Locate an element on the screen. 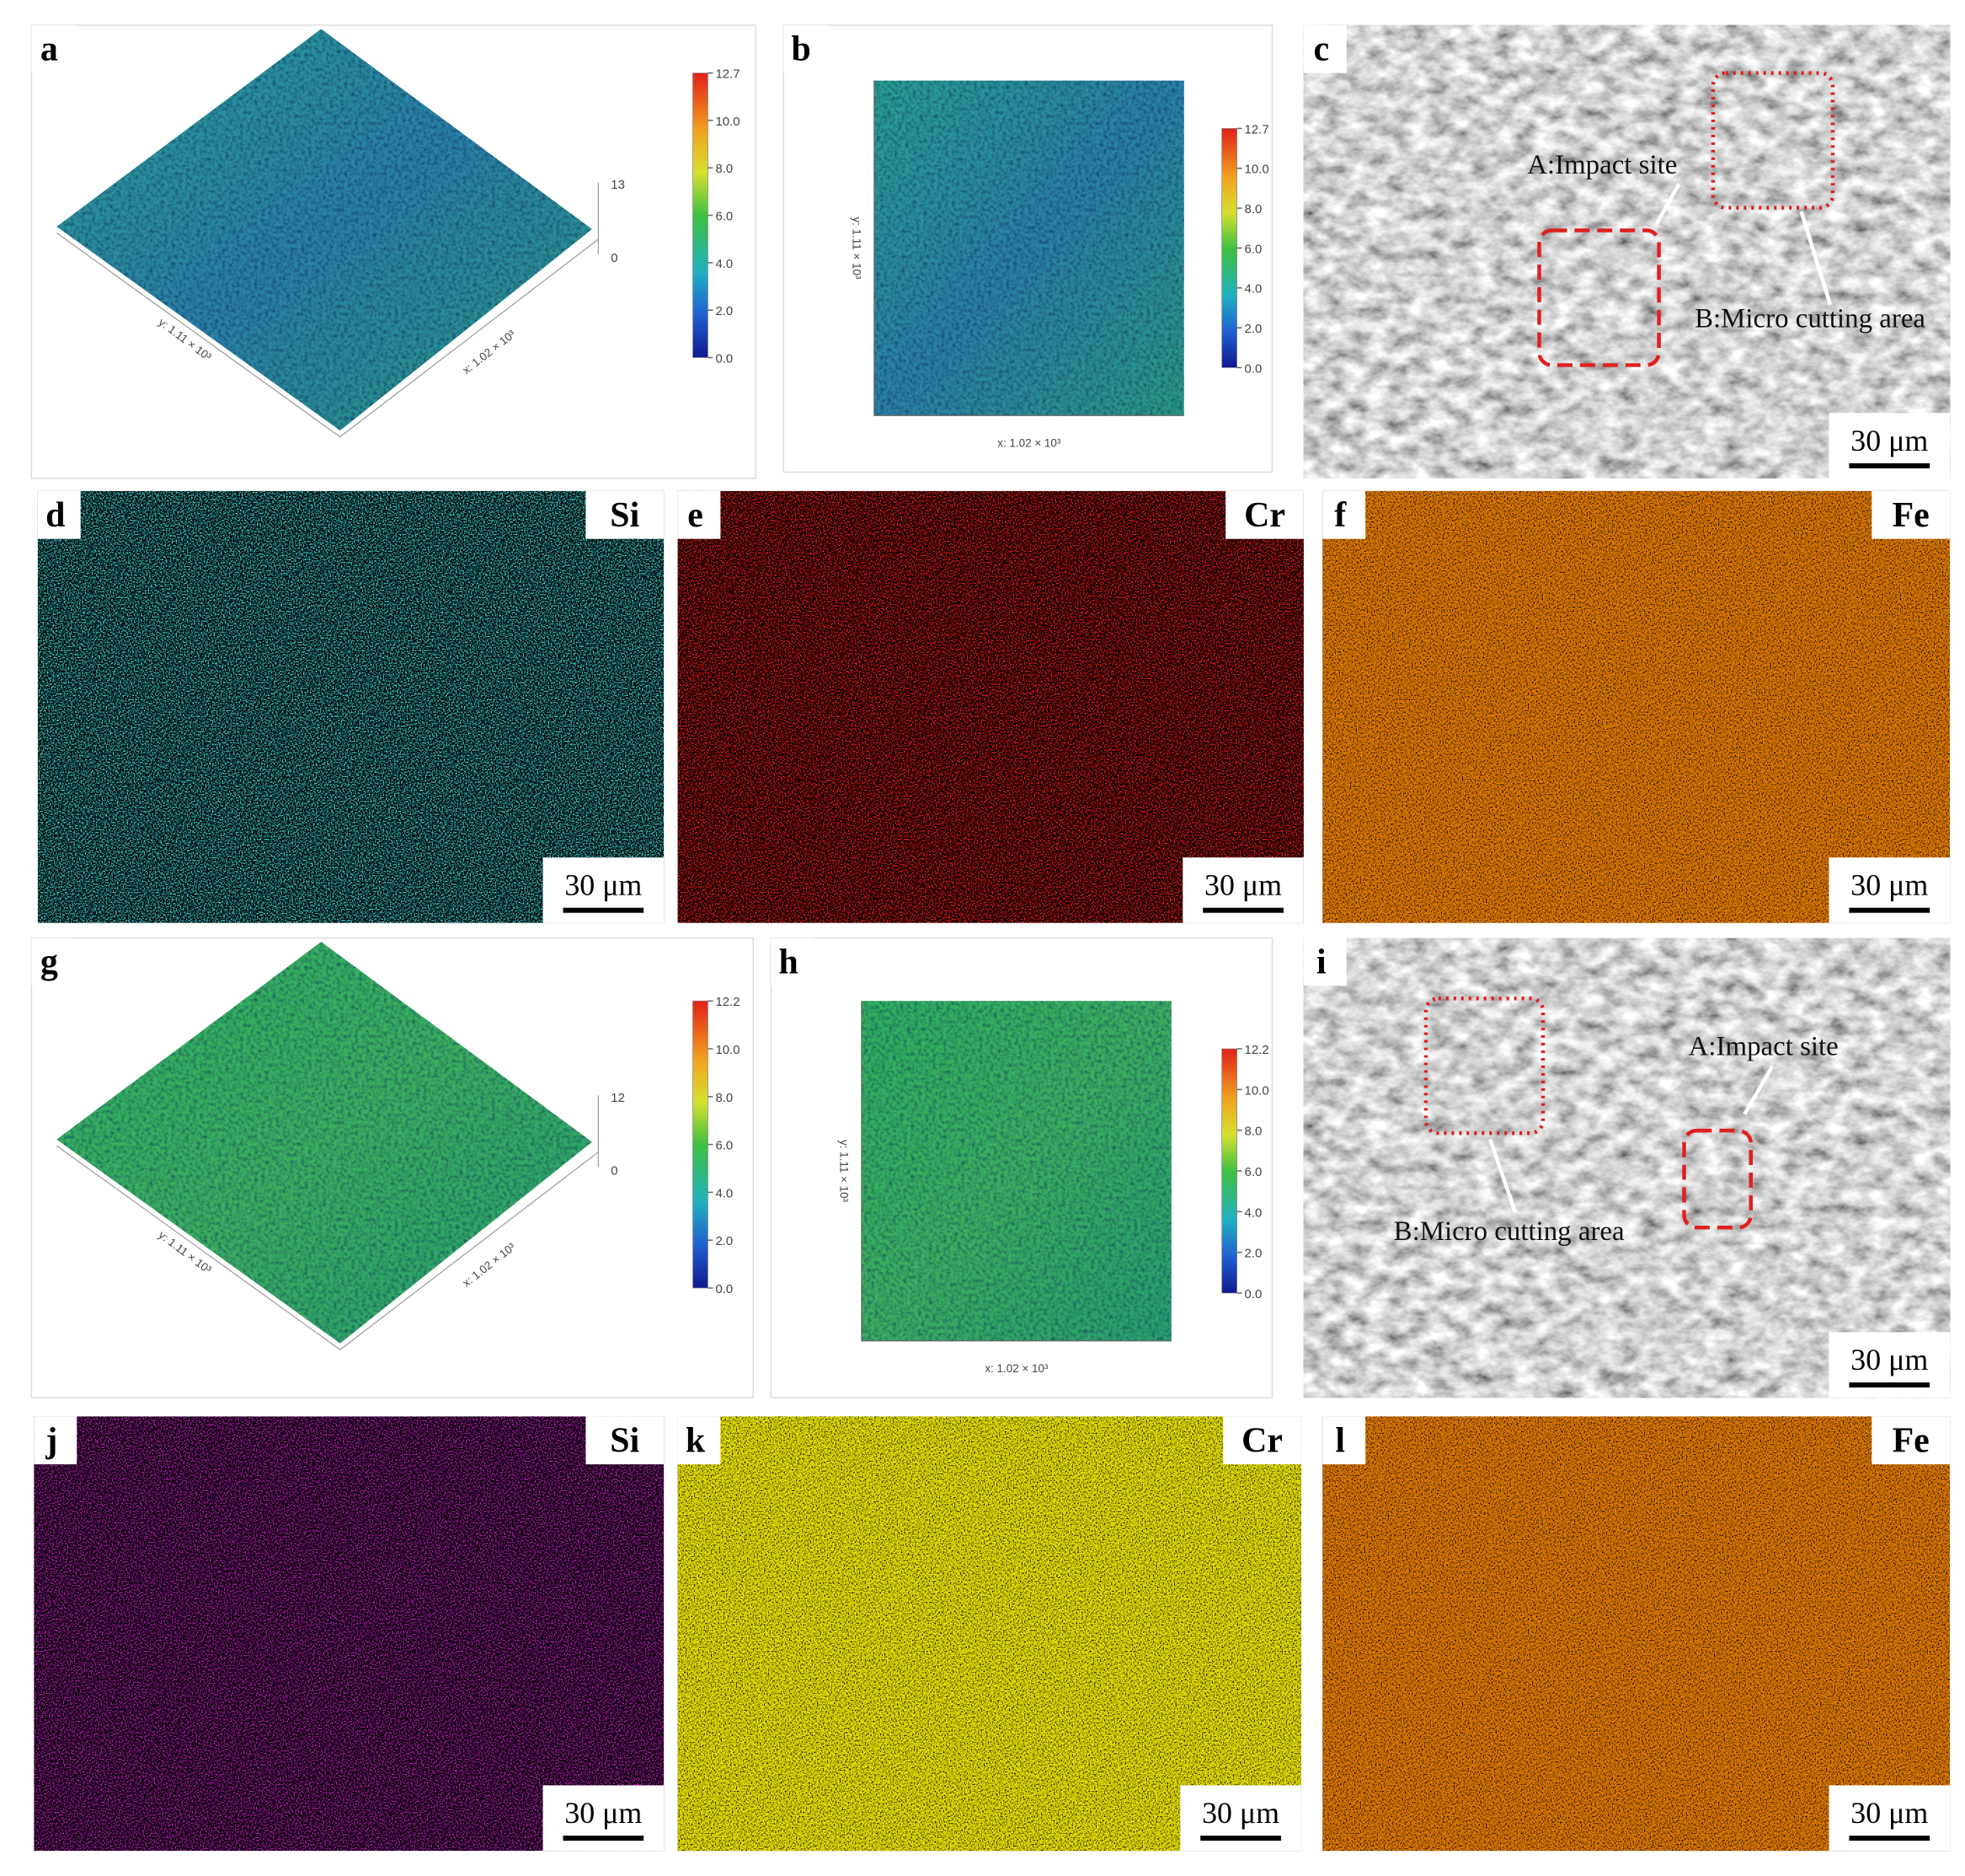 This screenshot has width=1965, height=1876. surface-axis is located at coordinates (327, 1247).